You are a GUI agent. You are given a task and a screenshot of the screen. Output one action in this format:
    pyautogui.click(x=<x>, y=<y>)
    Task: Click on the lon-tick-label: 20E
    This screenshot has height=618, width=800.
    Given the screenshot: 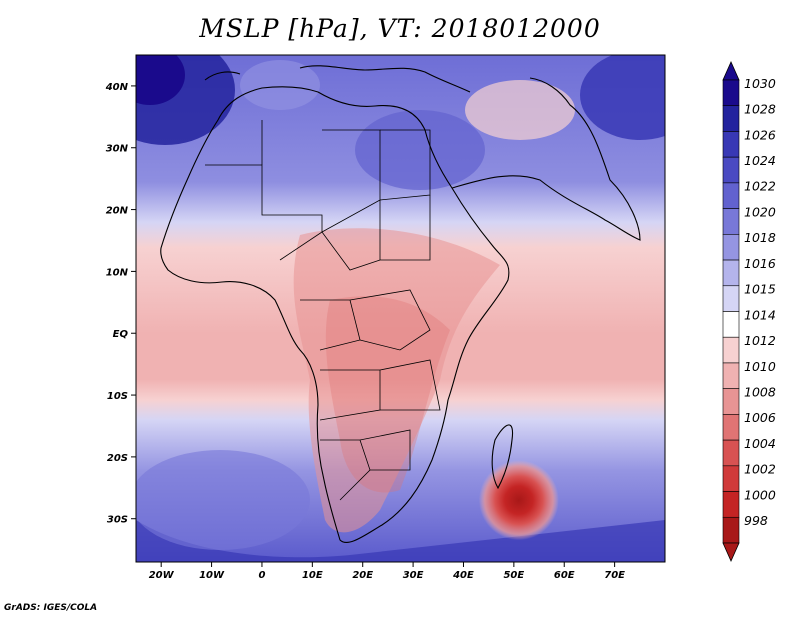 What is the action you would take?
    pyautogui.click(x=362, y=575)
    